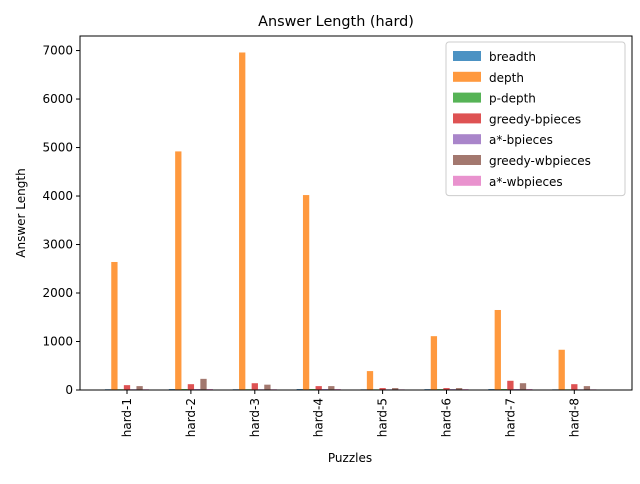 The height and width of the screenshot is (484, 640). I want to click on y-tick-label: 4000, so click(57, 196).